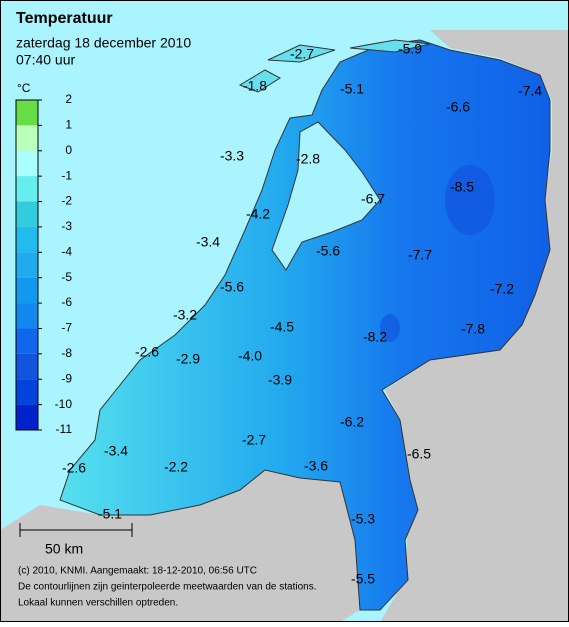 The image size is (569, 627). Describe the element at coordinates (66, 353) in the screenshot. I see `legend-tick-label: -8` at that location.